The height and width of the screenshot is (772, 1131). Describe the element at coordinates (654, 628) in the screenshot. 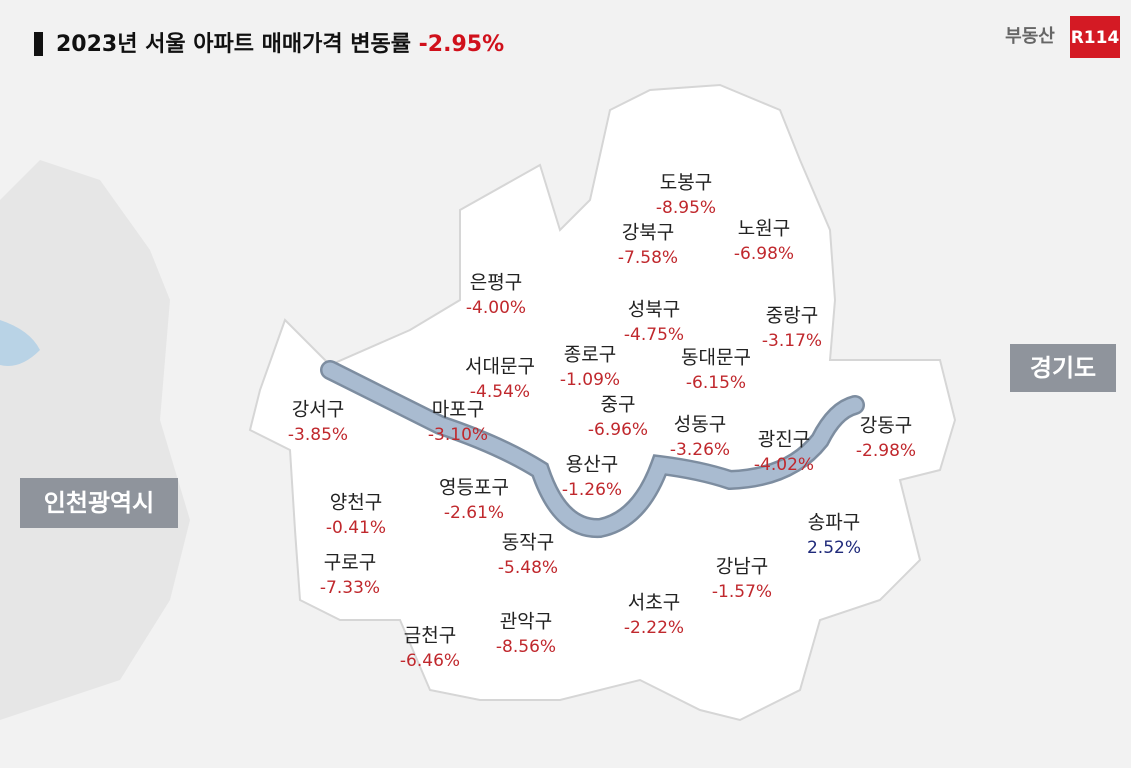

I see `district-change: -2.22%` at that location.